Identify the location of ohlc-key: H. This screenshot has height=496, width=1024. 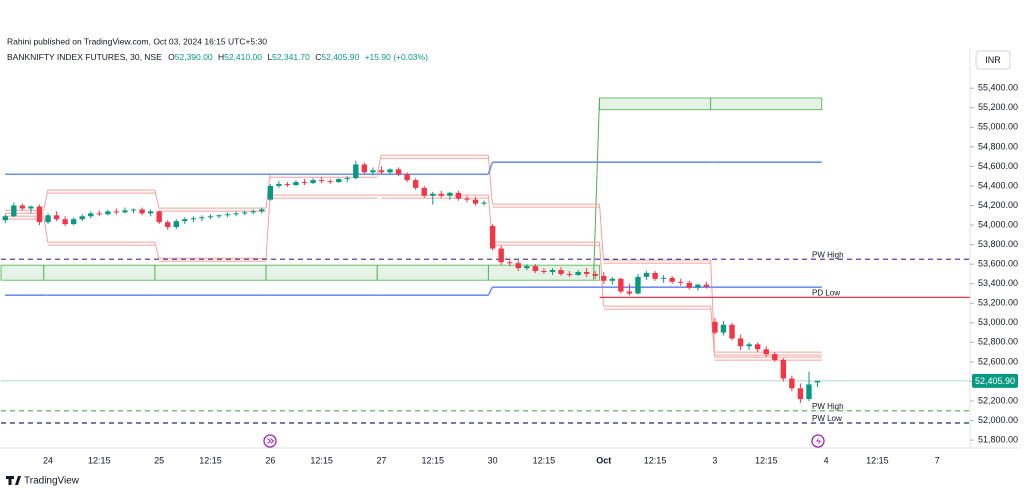
(221, 57).